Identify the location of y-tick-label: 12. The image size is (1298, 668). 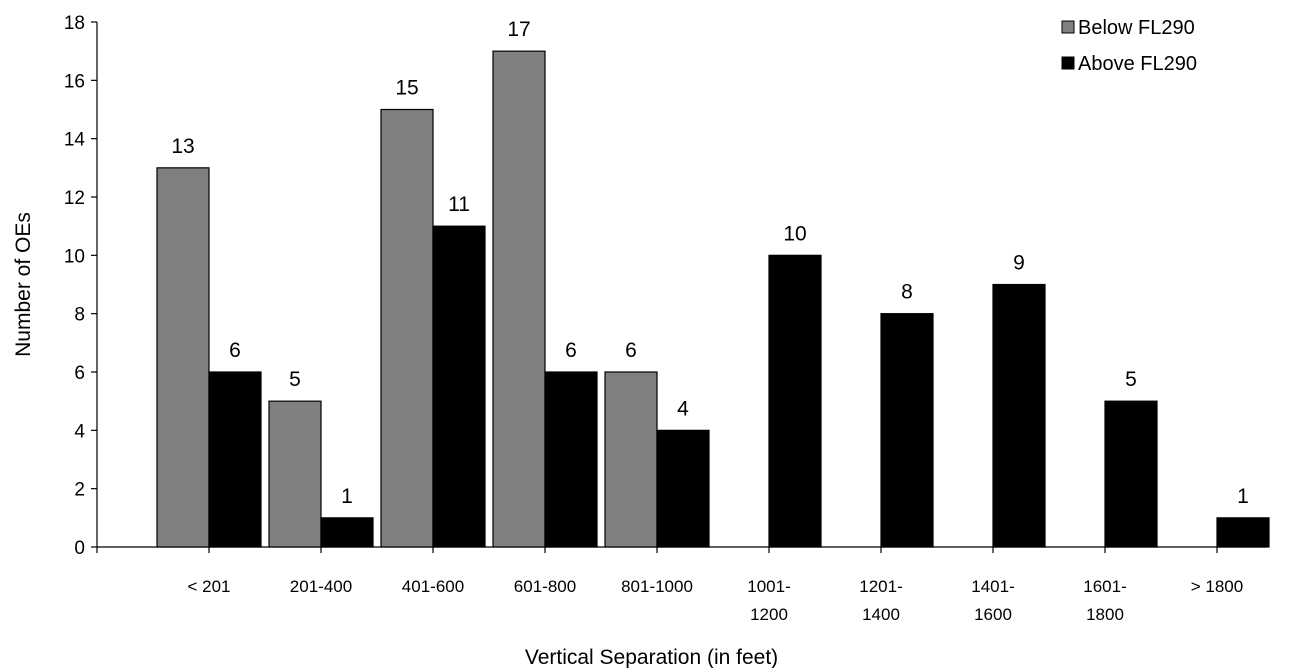
(74, 198).